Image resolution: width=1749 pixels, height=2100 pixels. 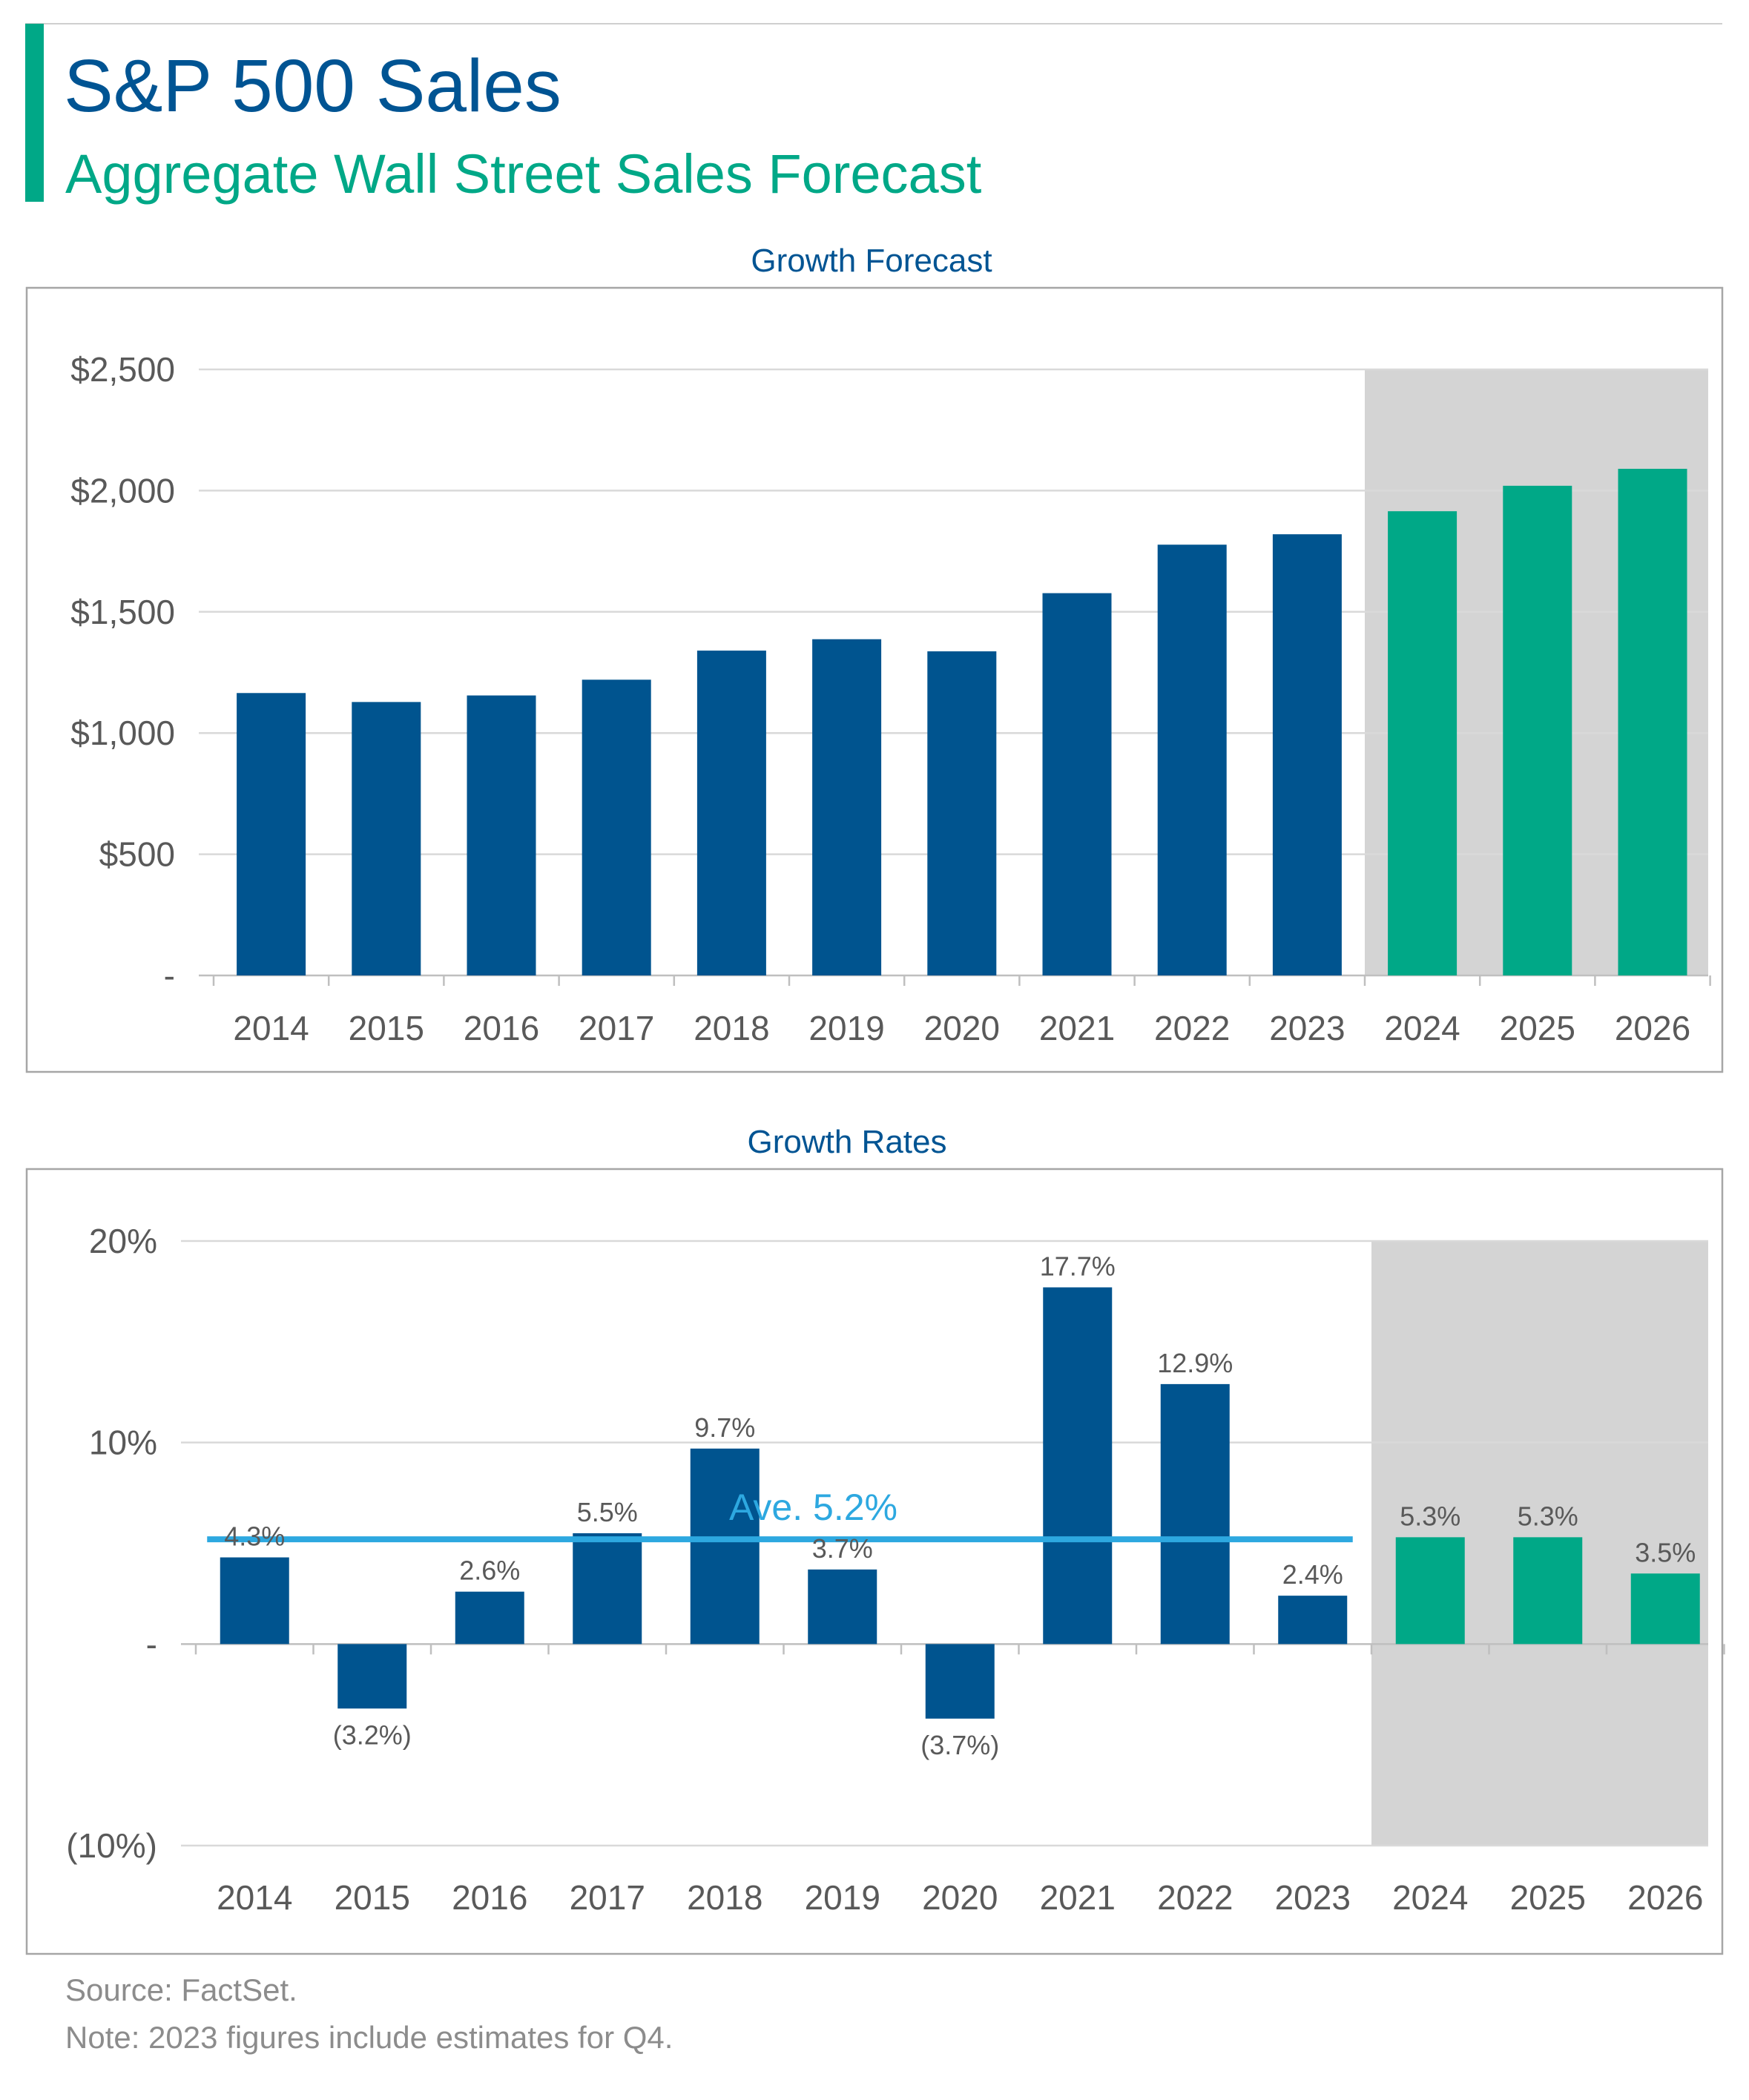 I want to click on y-tick-label: $2,500, so click(x=122, y=369).